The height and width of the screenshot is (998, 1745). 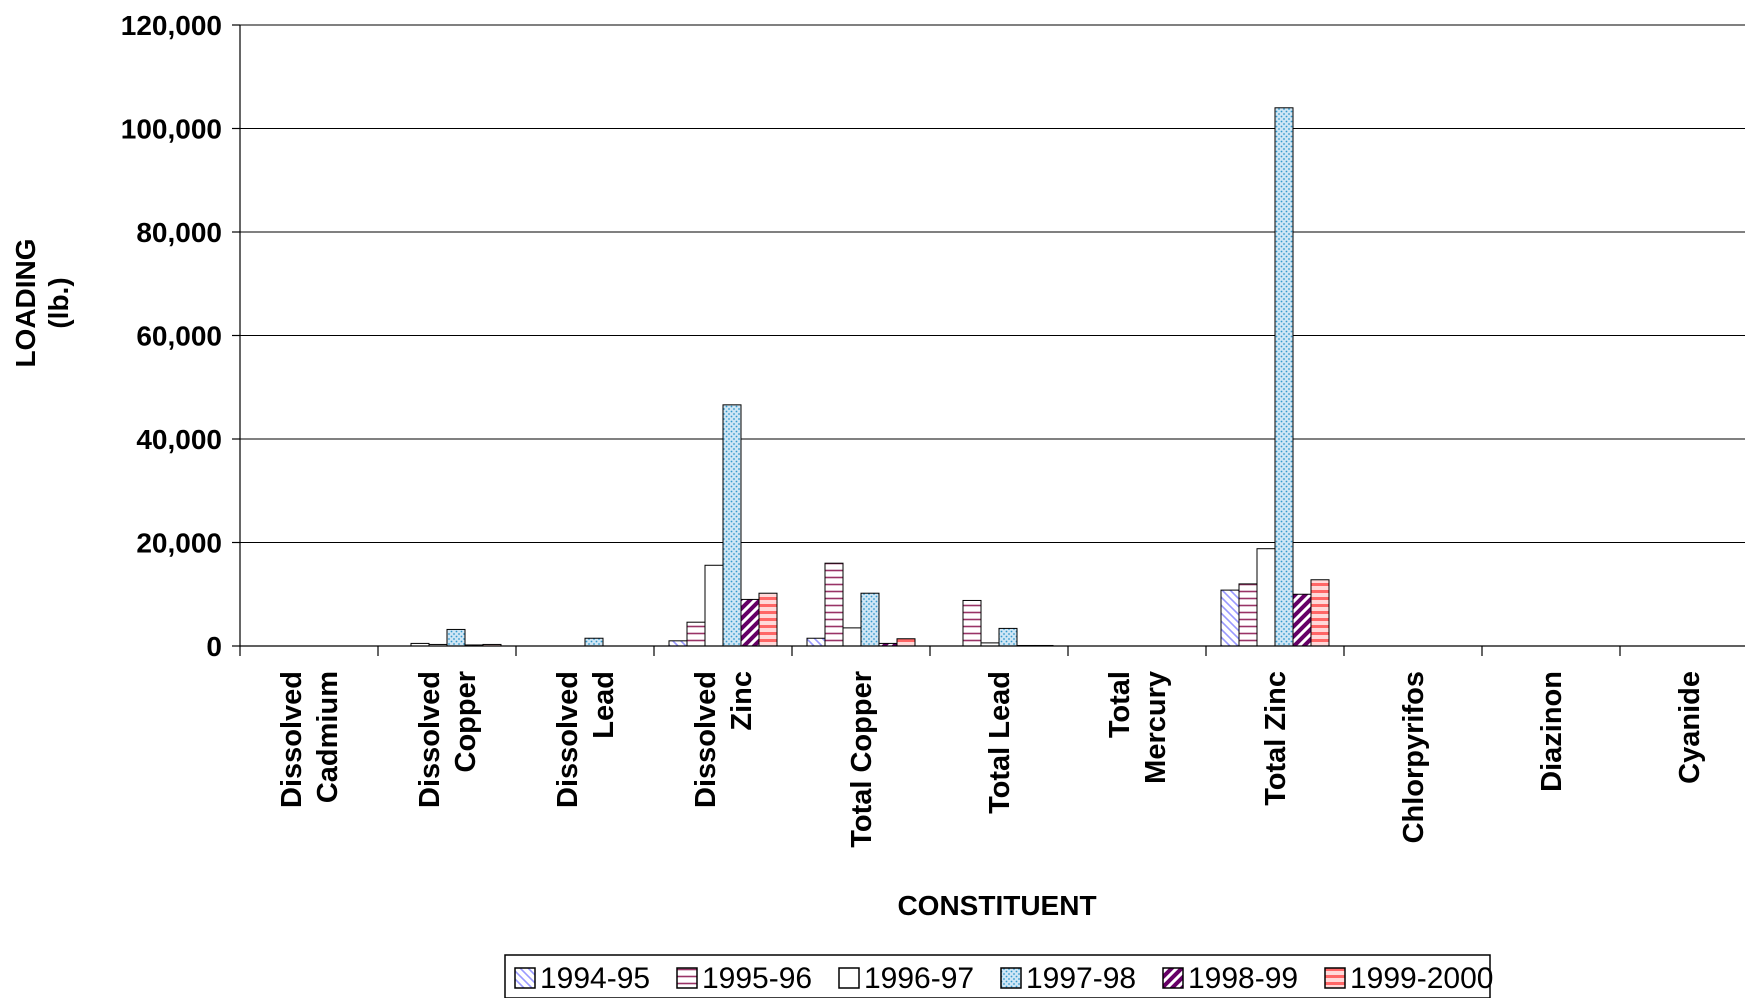 I want to click on category-label: Total Mercury, so click(x=1138, y=727).